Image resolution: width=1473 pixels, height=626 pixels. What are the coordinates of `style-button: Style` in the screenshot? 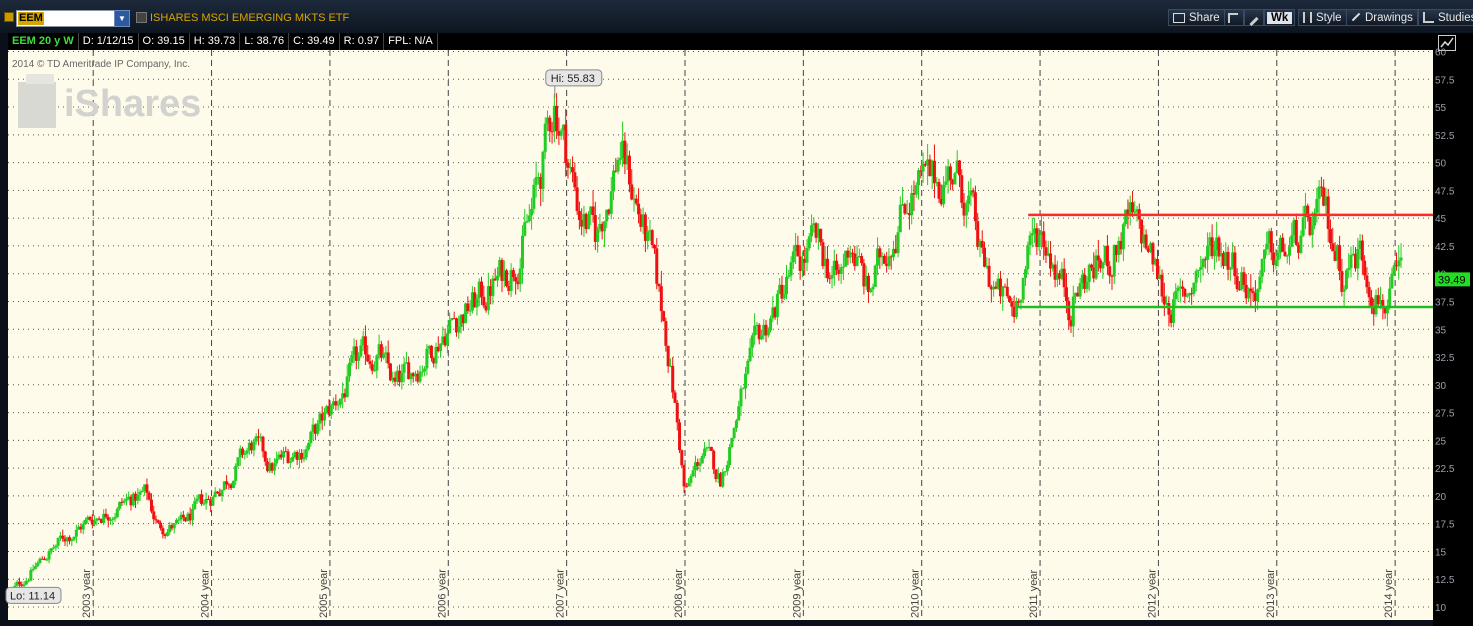 It's located at (1322, 17).